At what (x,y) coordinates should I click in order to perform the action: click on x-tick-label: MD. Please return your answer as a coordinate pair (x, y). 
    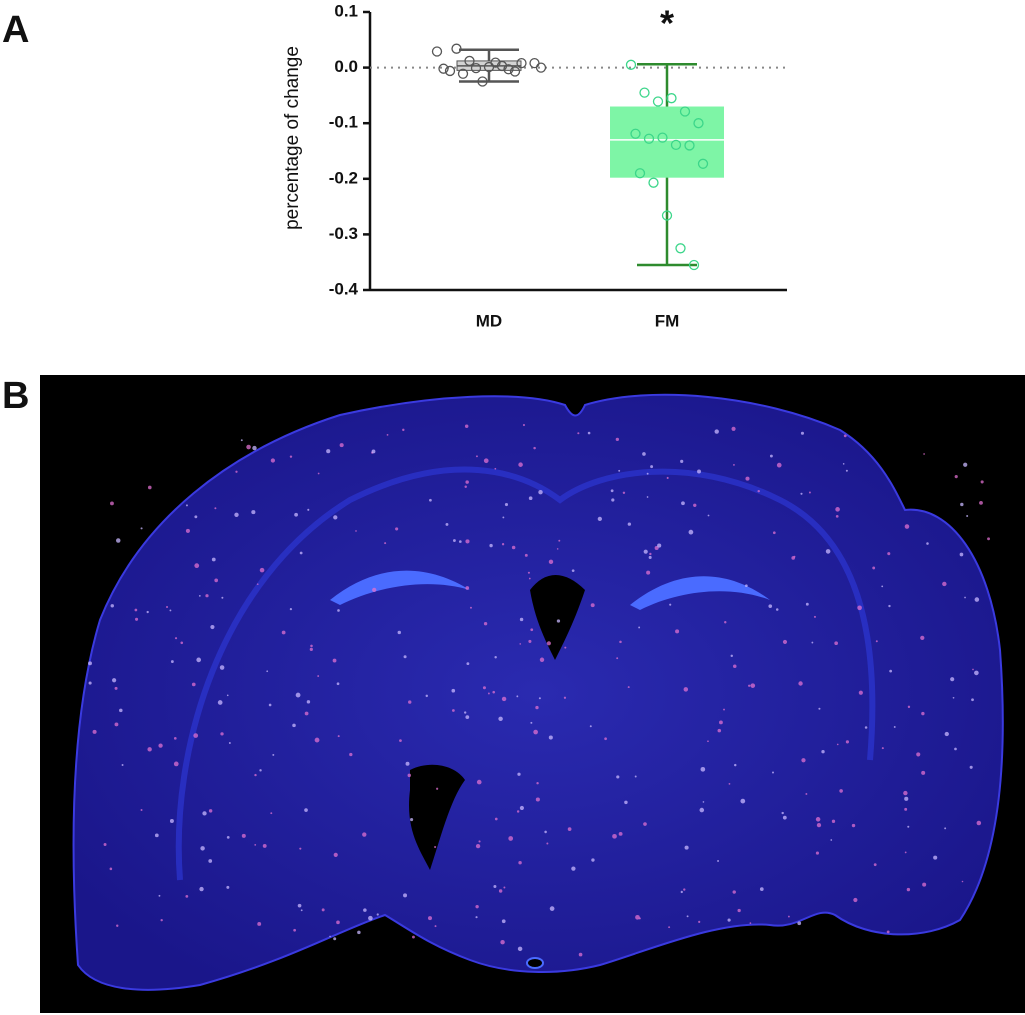
    Looking at the image, I should click on (489, 320).